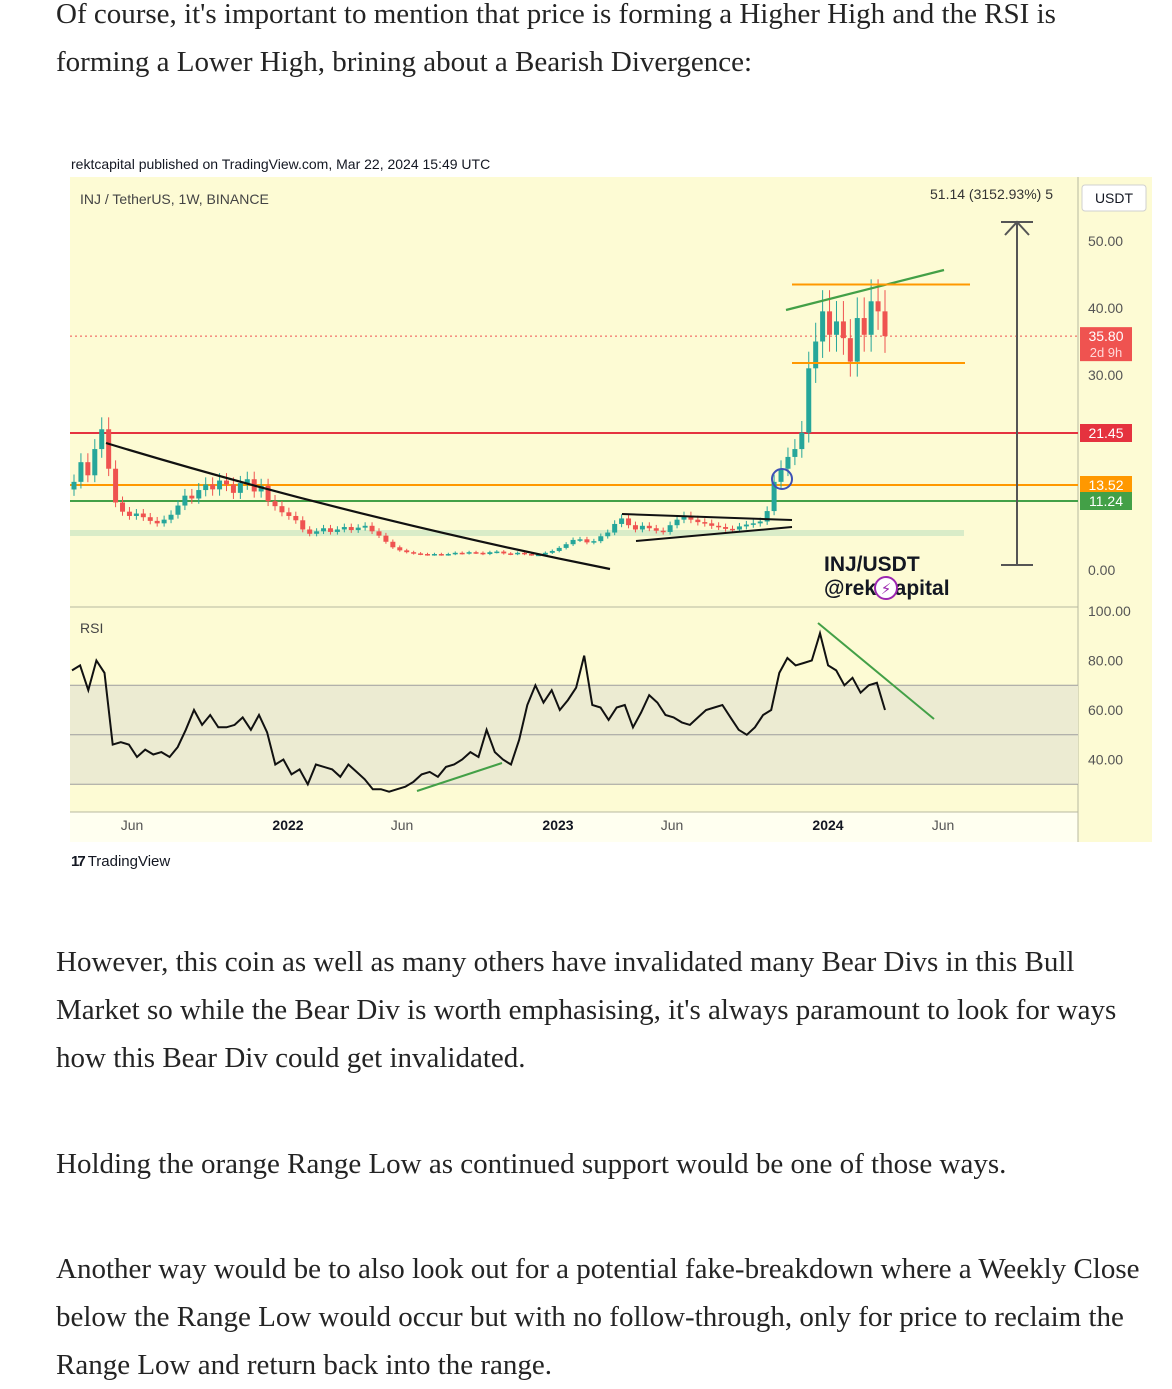  I want to click on watermark-lightning-icon, so click(886, 588).